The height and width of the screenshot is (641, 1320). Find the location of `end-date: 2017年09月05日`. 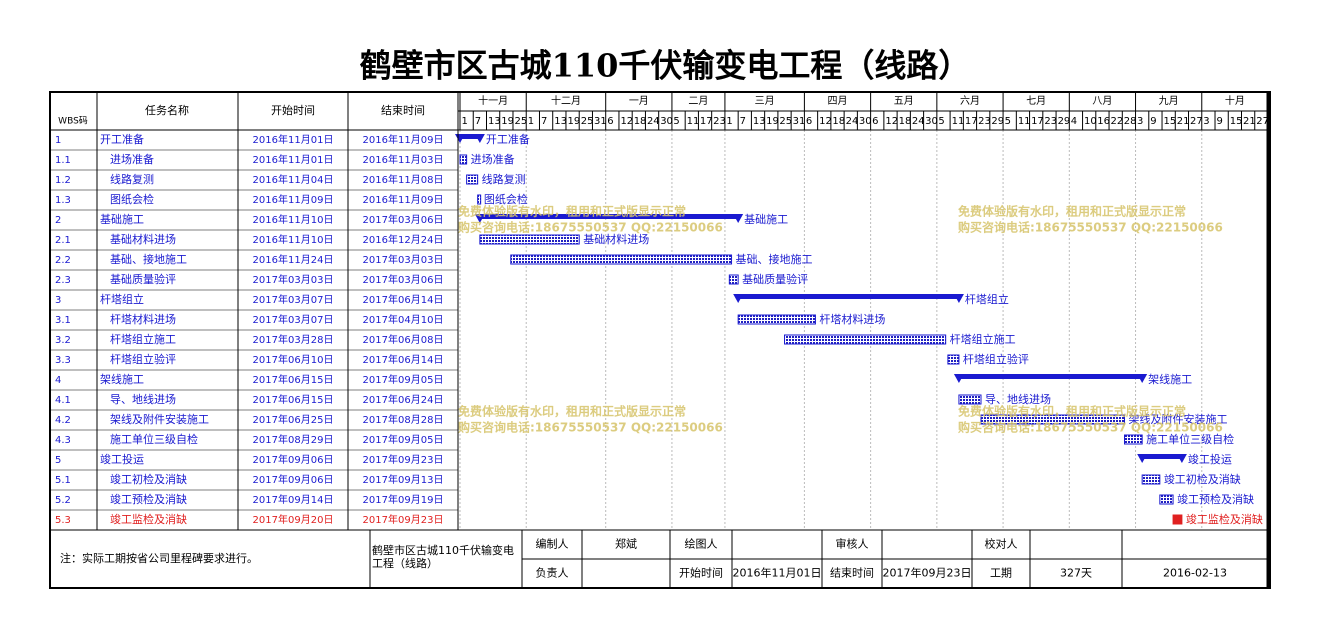

end-date: 2017年09月05日 is located at coordinates (403, 439).